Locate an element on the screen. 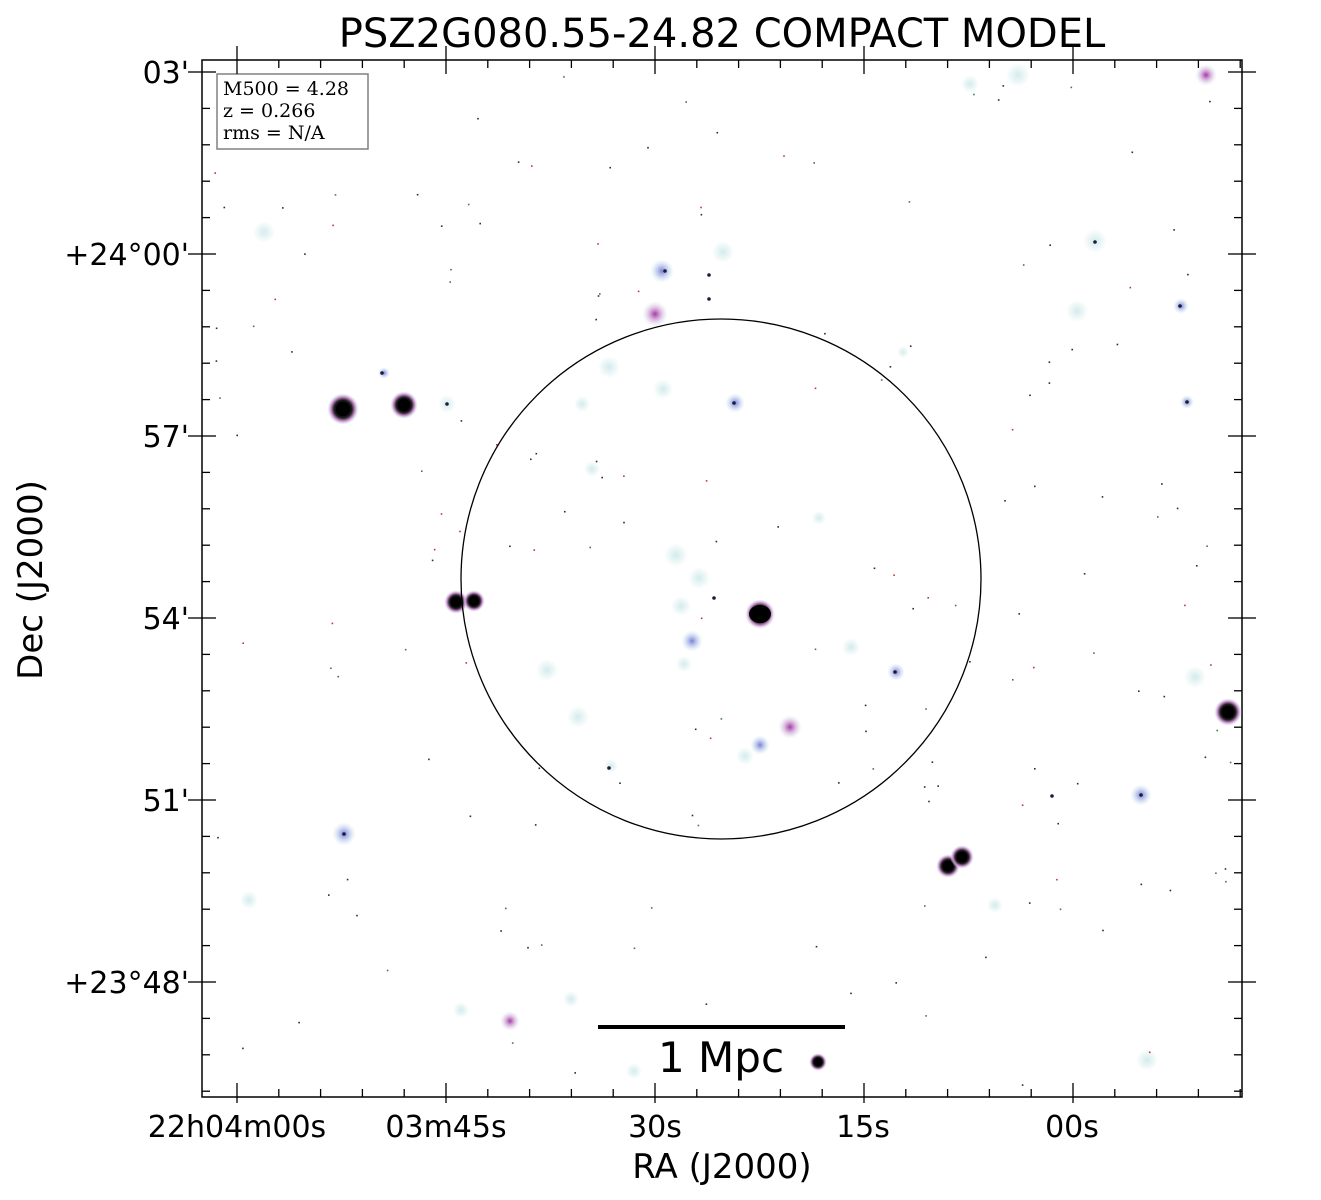 The width and height of the screenshot is (1321, 1200). dec-tick-label: 51' is located at coordinates (166, 801).